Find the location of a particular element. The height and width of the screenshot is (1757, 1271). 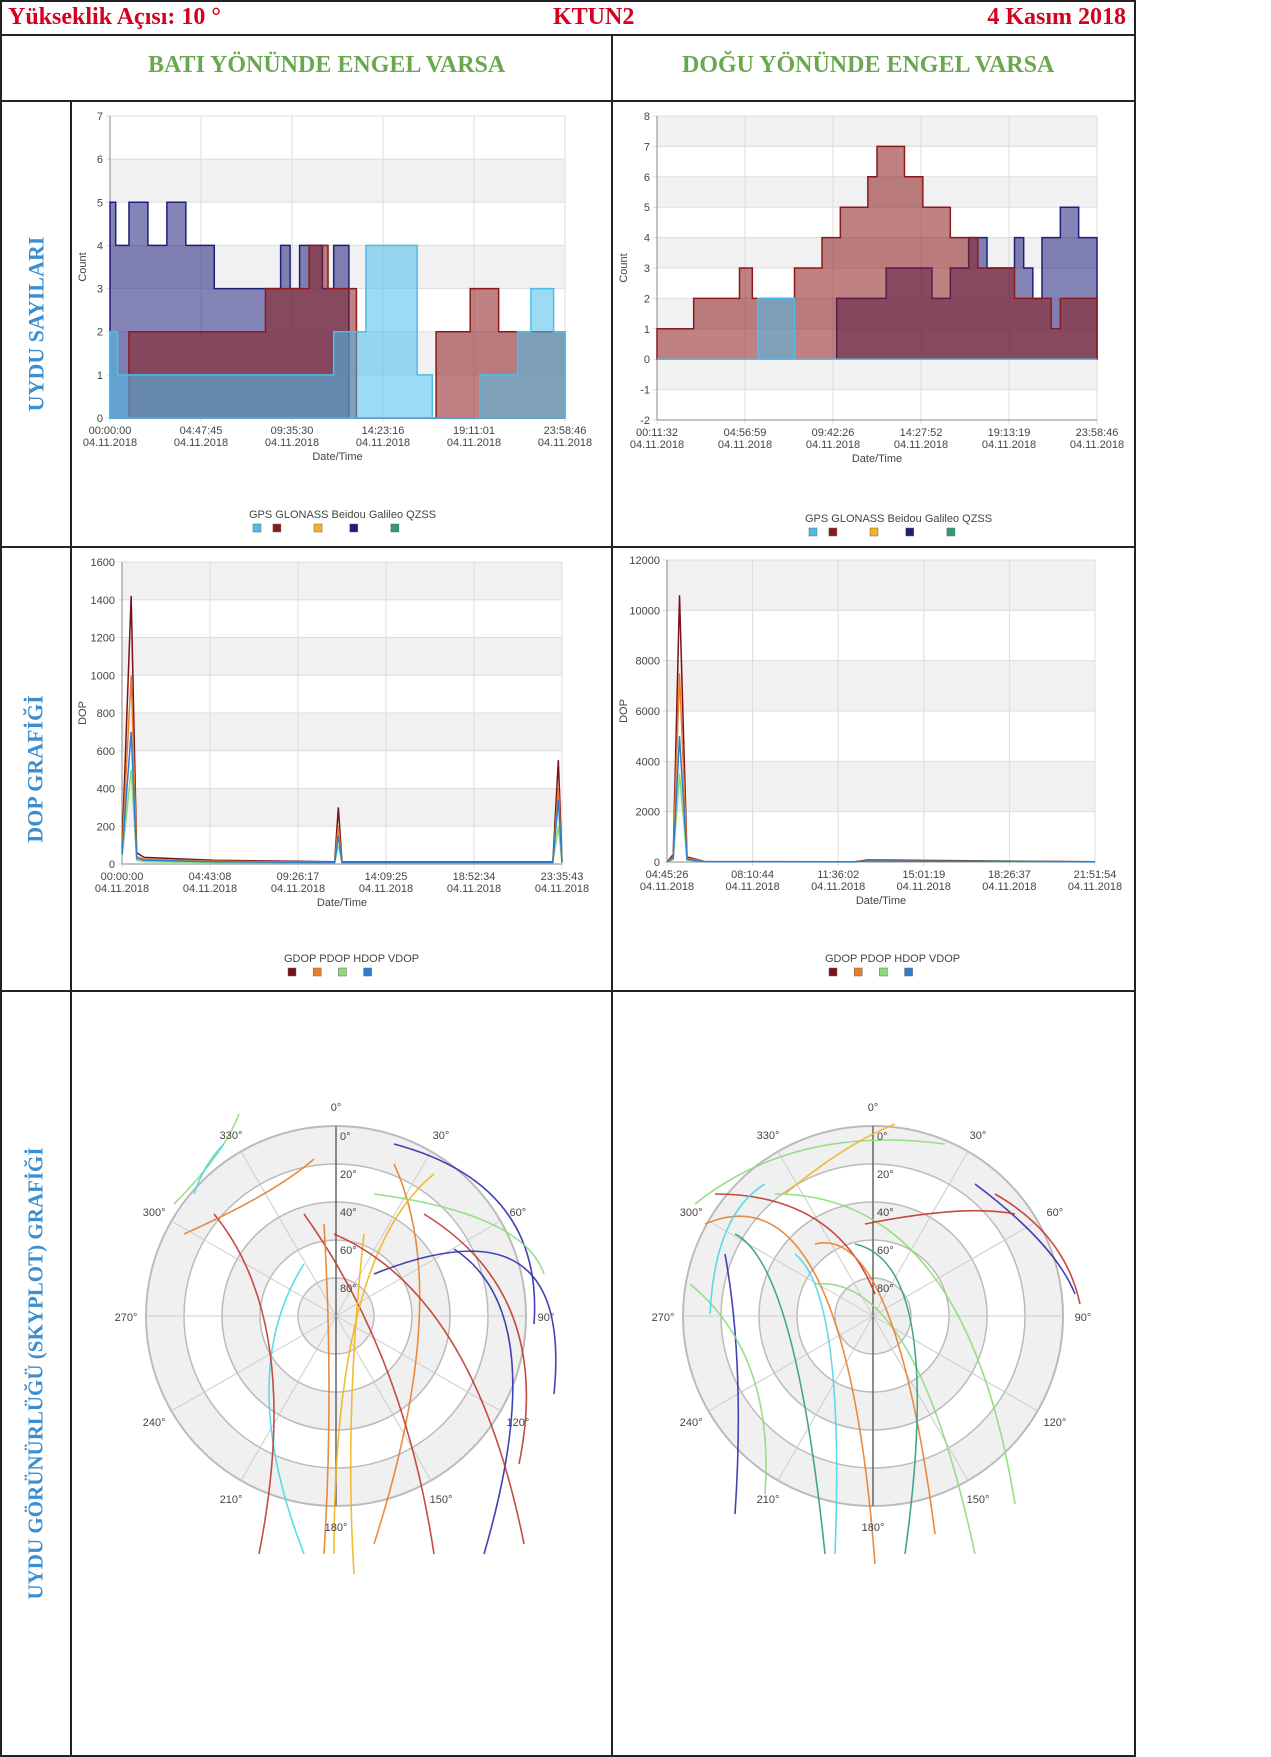

station-label: KTUN2 is located at coordinates (594, 17).